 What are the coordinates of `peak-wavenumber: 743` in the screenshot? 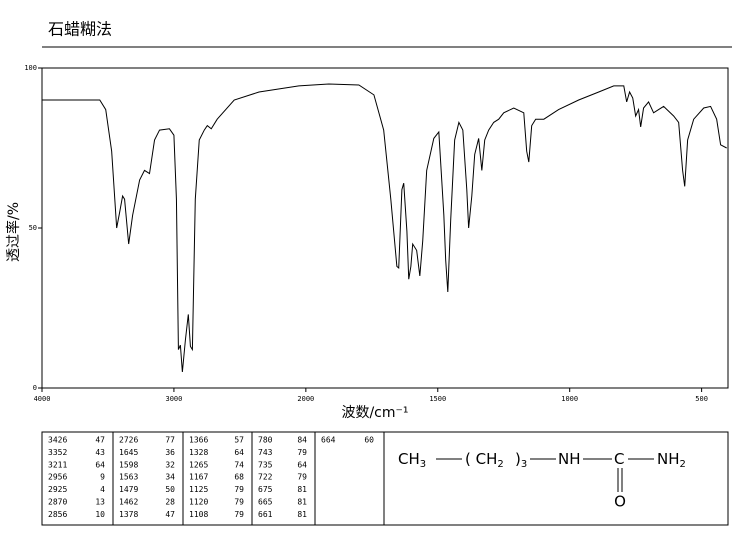 It's located at (265, 452).